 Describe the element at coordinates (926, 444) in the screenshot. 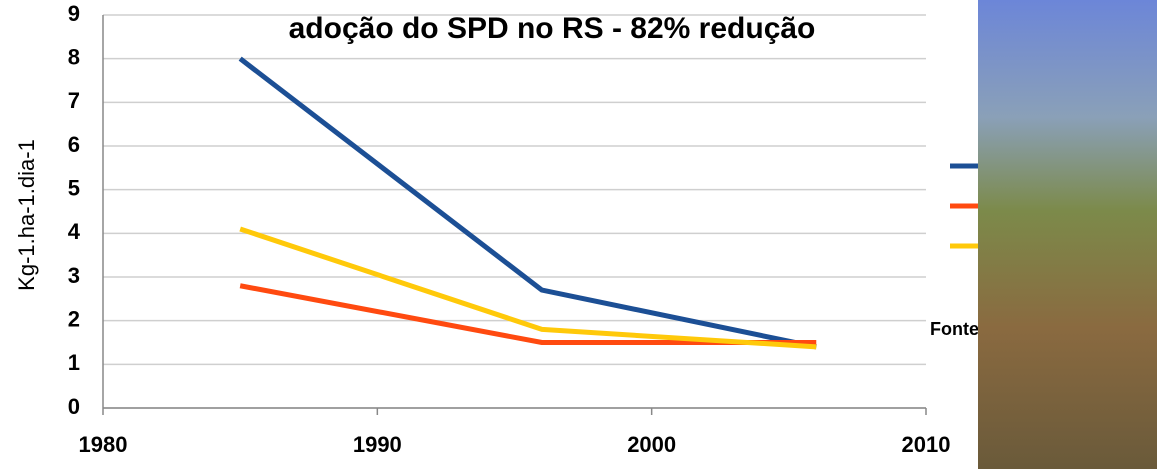

I see `x-tick-label: 2010` at that location.